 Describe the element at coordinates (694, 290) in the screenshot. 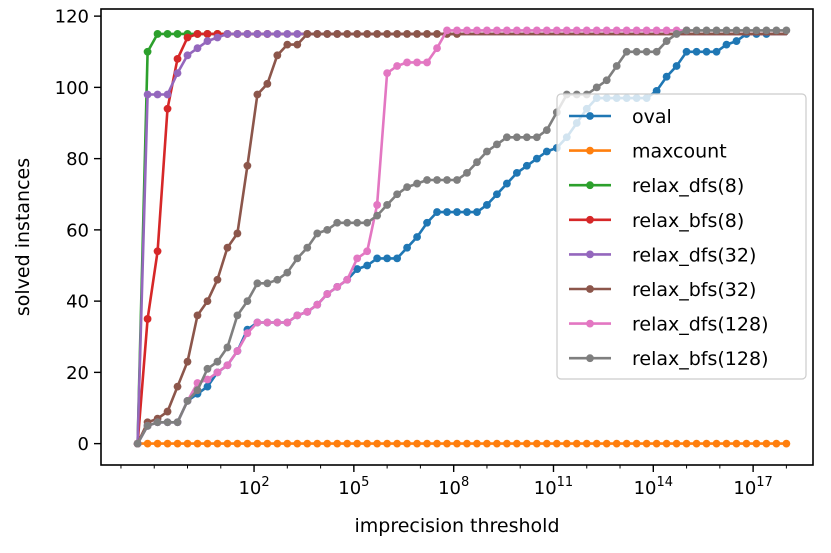

I see `legend-label: relax_bfs(32)` at that location.